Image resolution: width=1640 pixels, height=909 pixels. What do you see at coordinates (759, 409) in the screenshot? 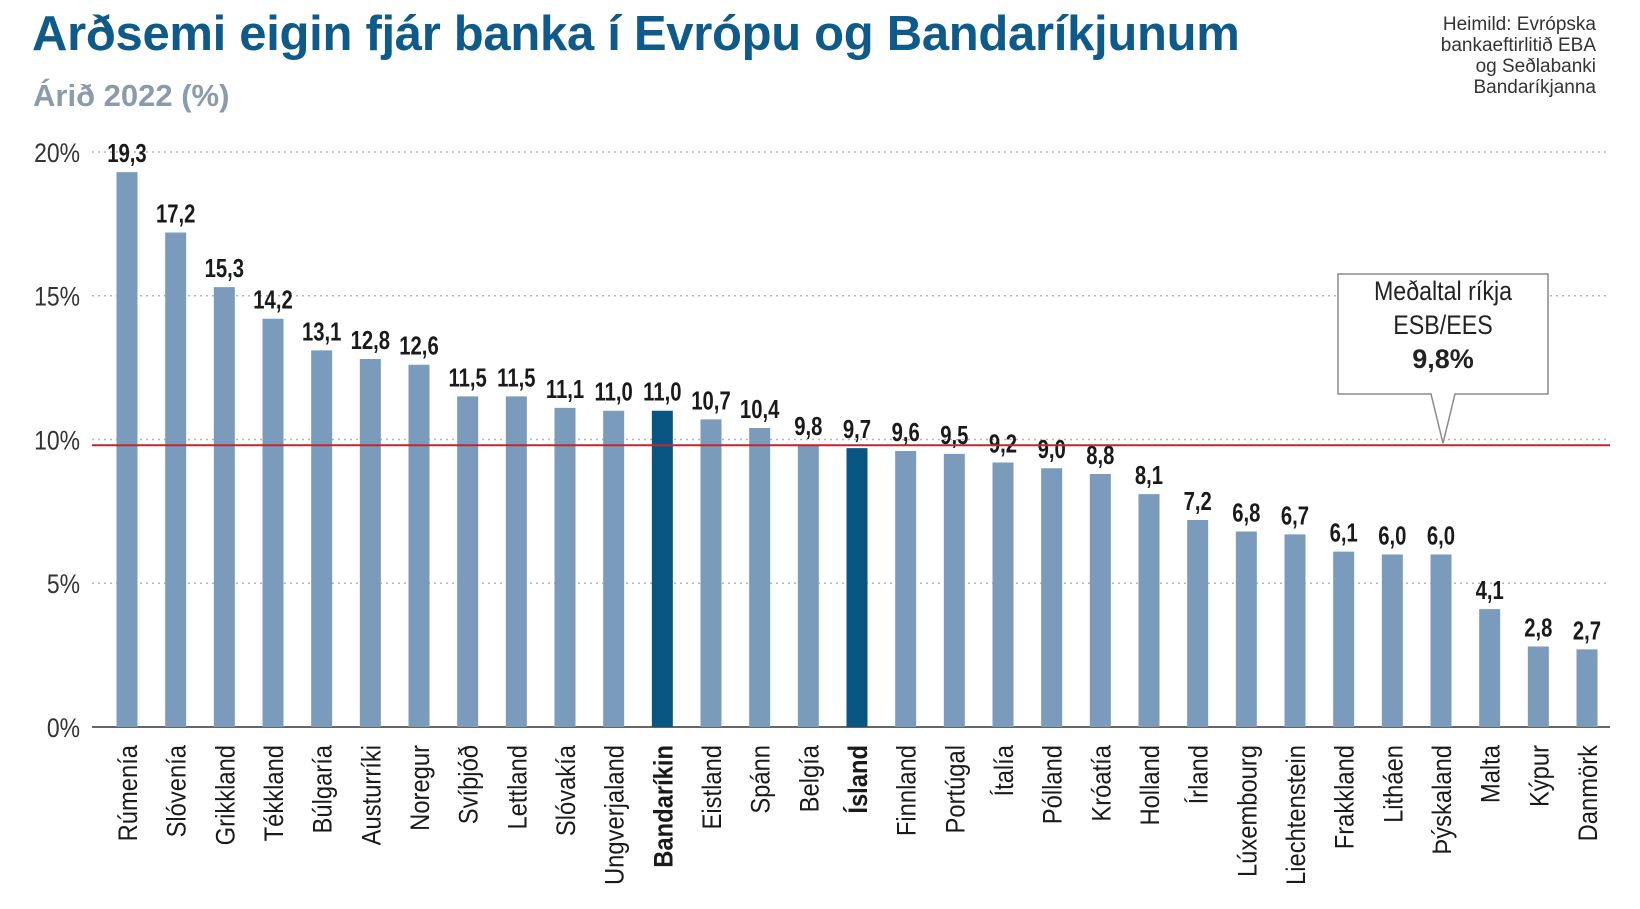
I see `data-label: 10,4` at bounding box center [759, 409].